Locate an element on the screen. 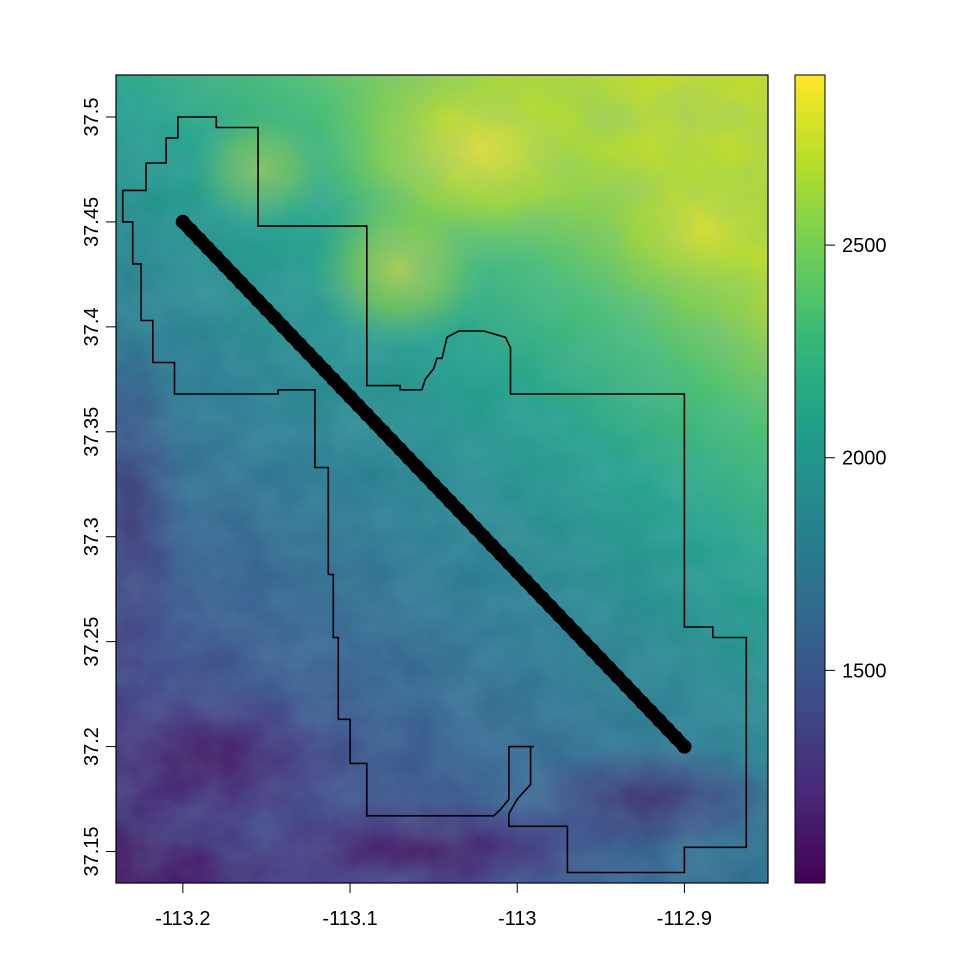 The width and height of the screenshot is (960, 960). legend-ticks: 1500 2000 2500 is located at coordinates (856, 458).